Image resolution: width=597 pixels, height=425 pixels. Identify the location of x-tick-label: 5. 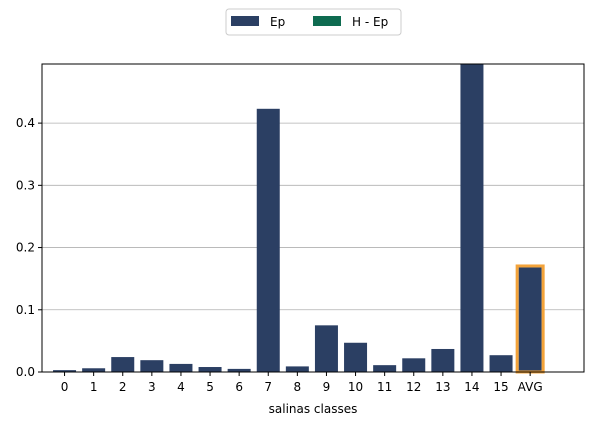
(210, 387).